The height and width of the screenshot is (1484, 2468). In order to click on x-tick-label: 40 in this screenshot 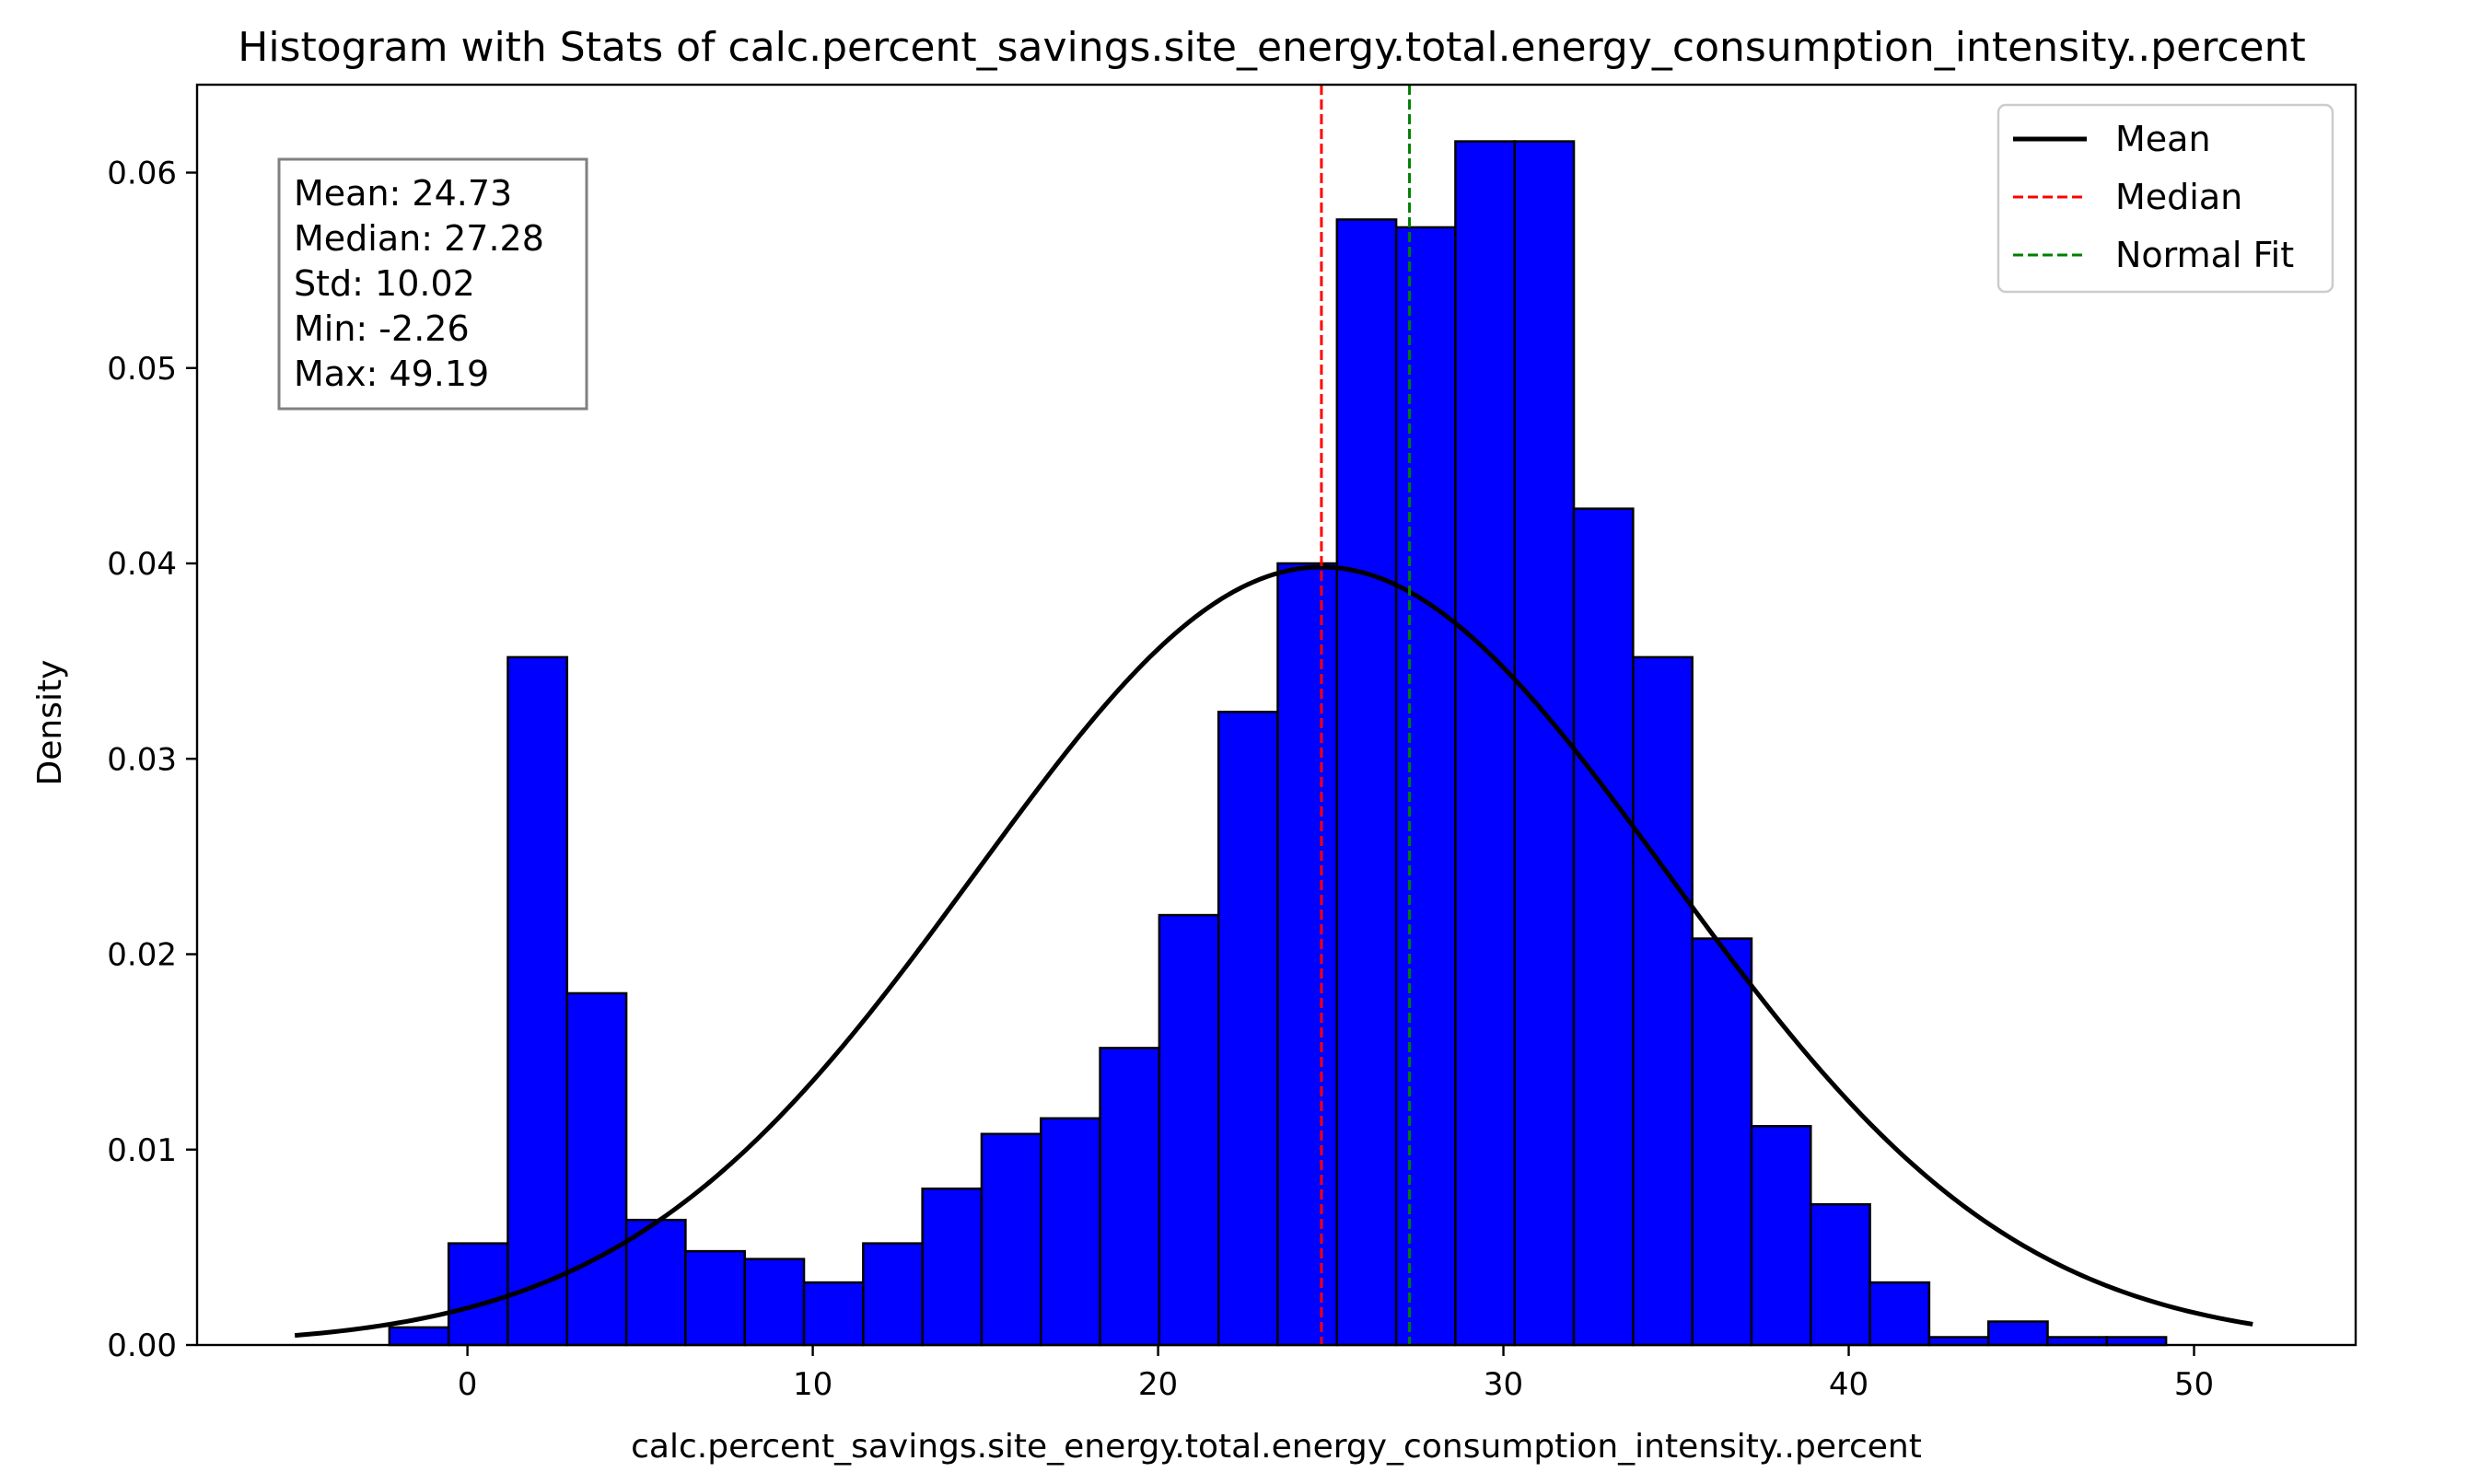, I will do `click(1849, 1384)`.